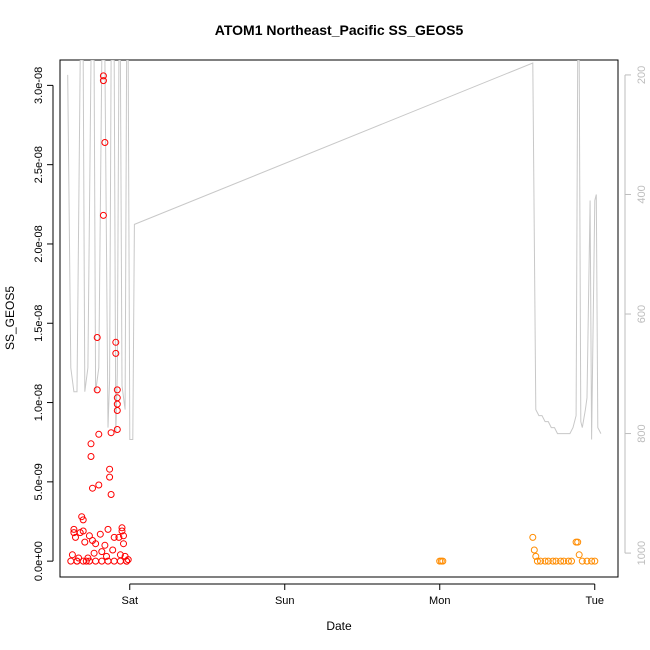  Describe the element at coordinates (642, 433) in the screenshot. I see `right-tick-label-3: 800` at that location.